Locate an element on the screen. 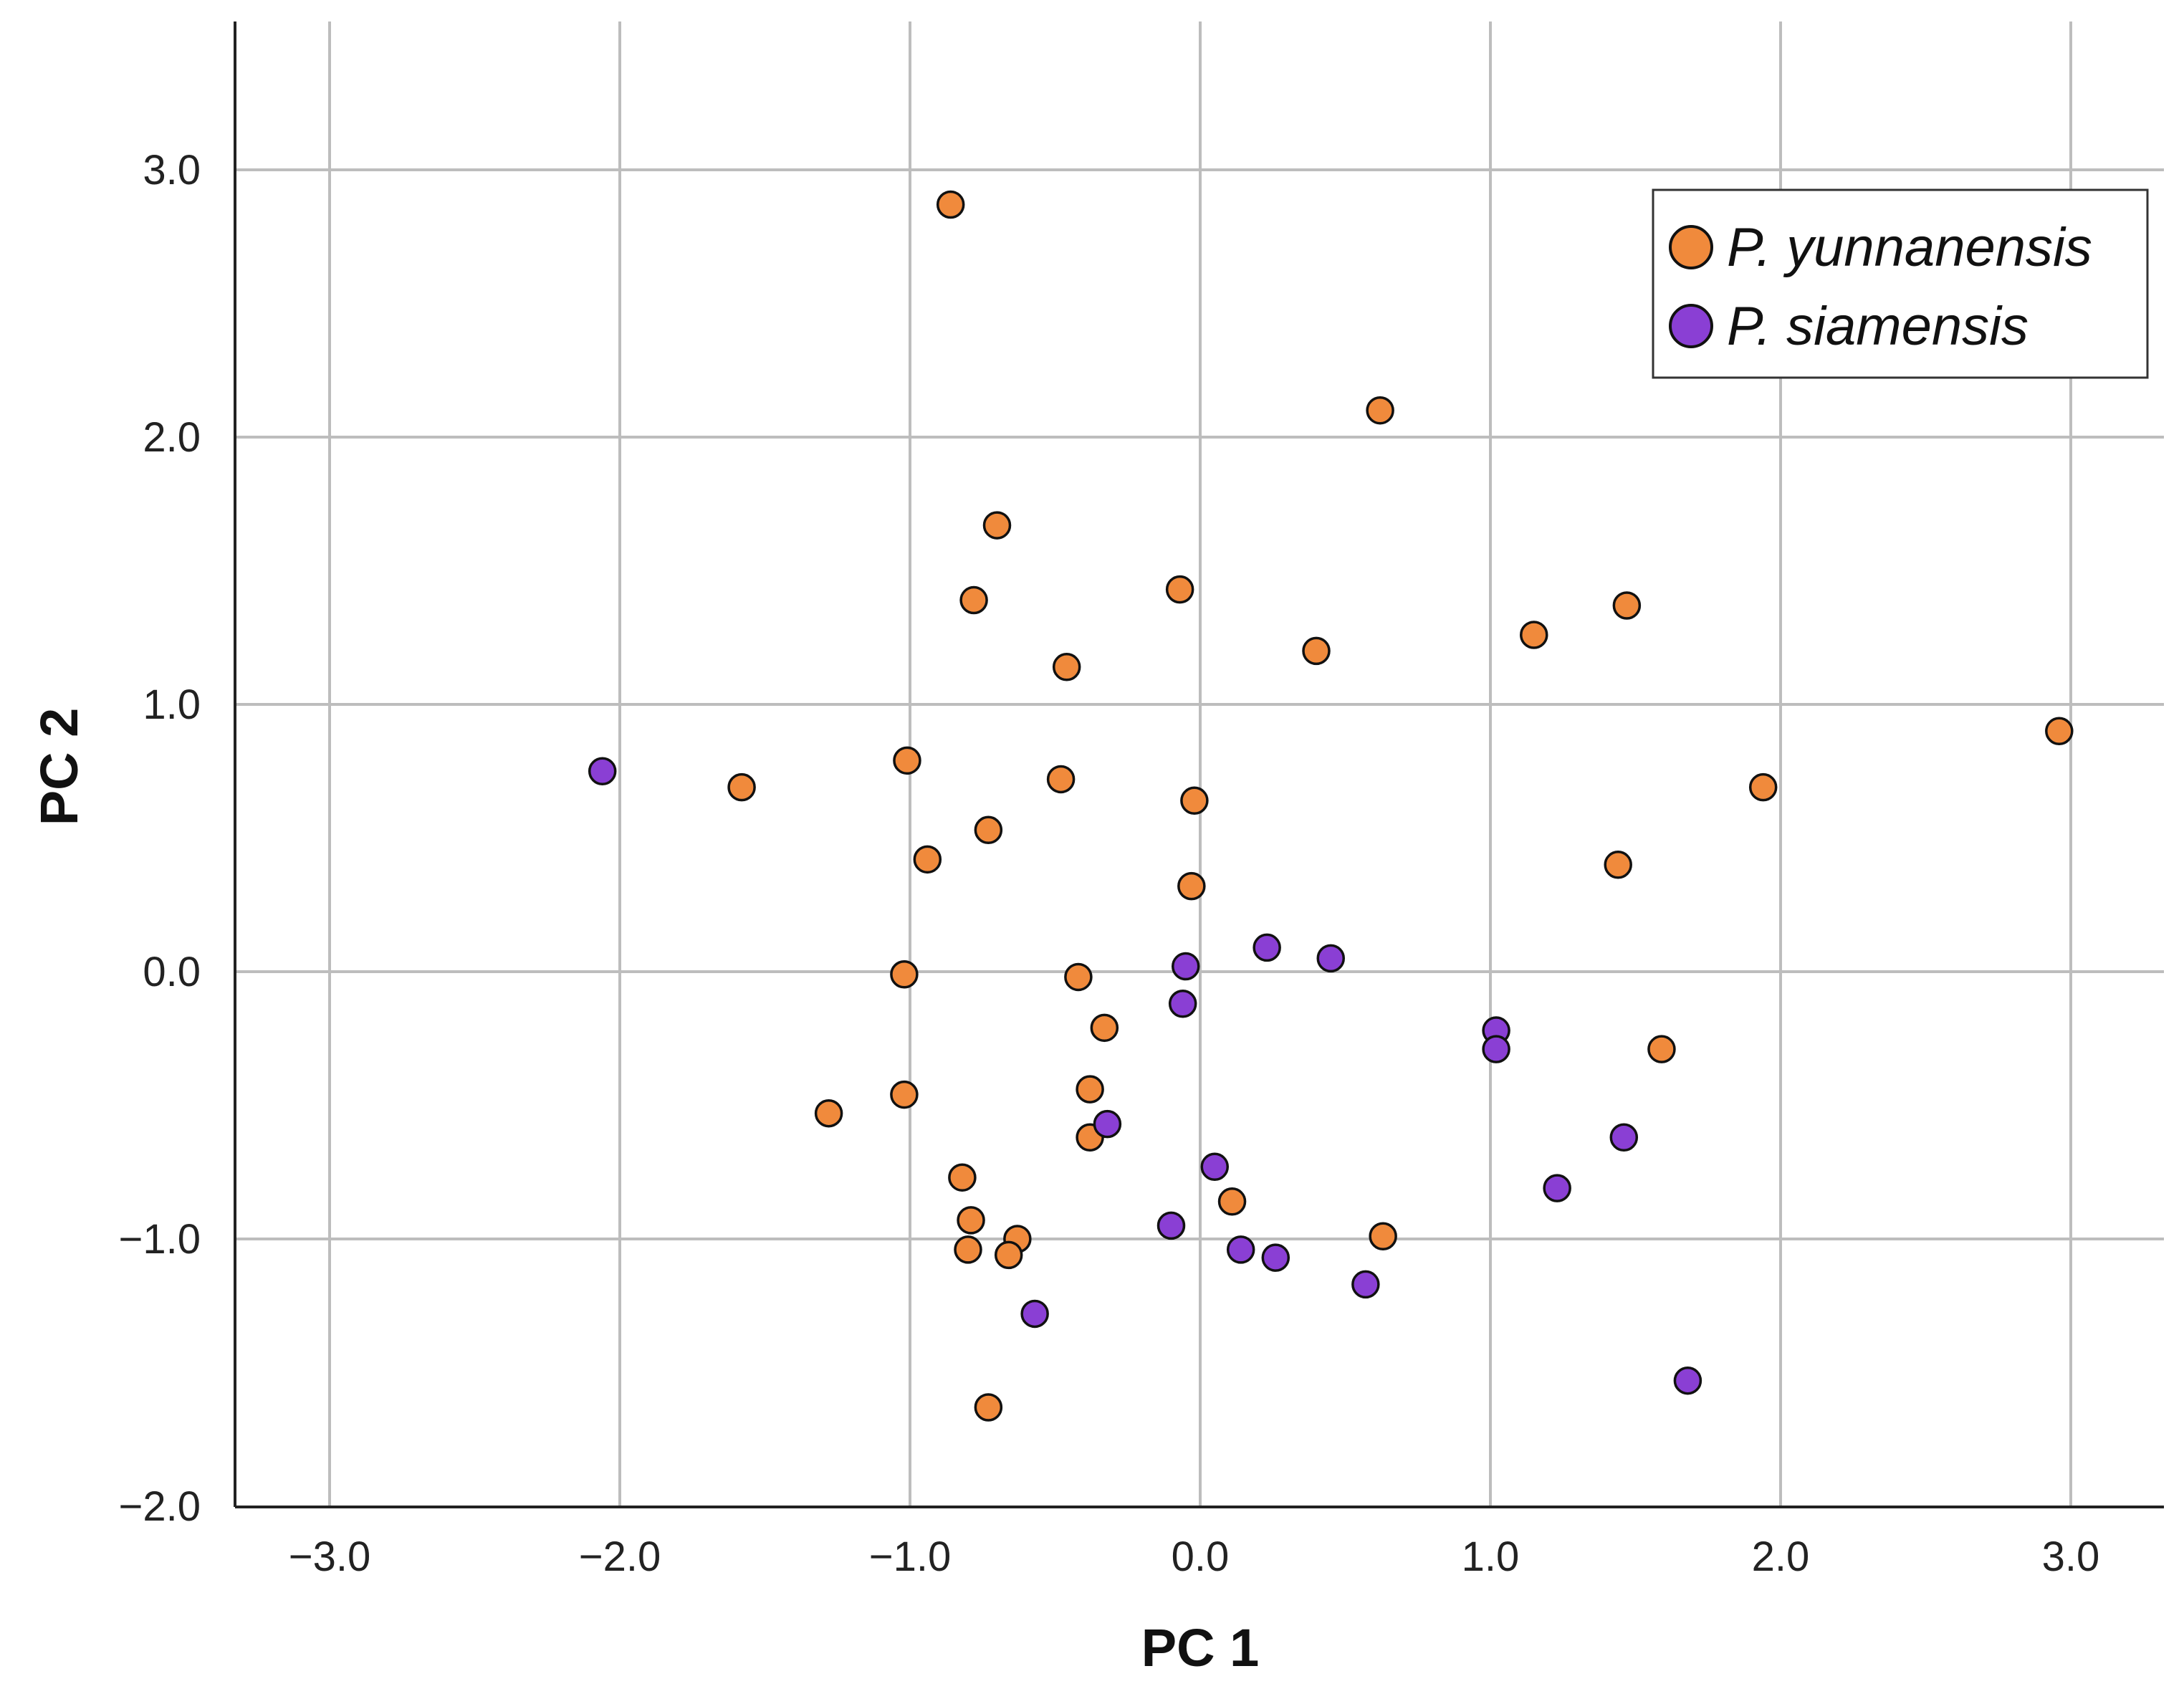 Image resolution: width=2184 pixels, height=1699 pixels. legend: P. yunnanensis P. siamensis is located at coordinates (1900, 283).